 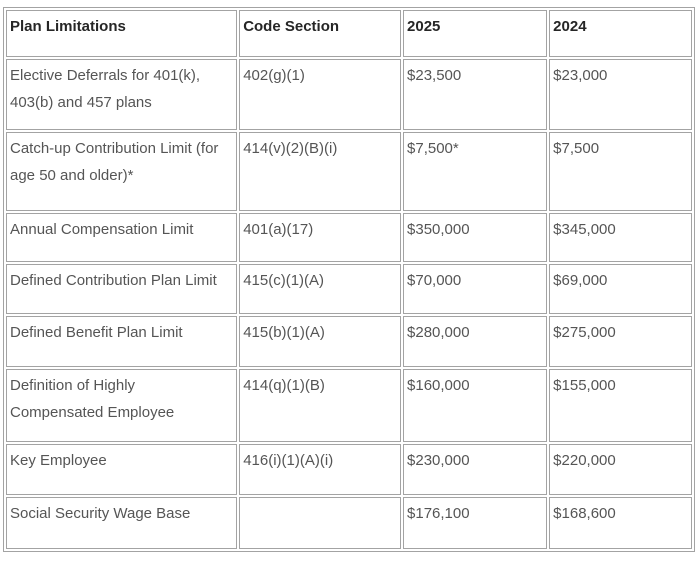 What do you see at coordinates (122, 523) in the screenshot?
I see `cell-plan: Social Security Wage Base` at bounding box center [122, 523].